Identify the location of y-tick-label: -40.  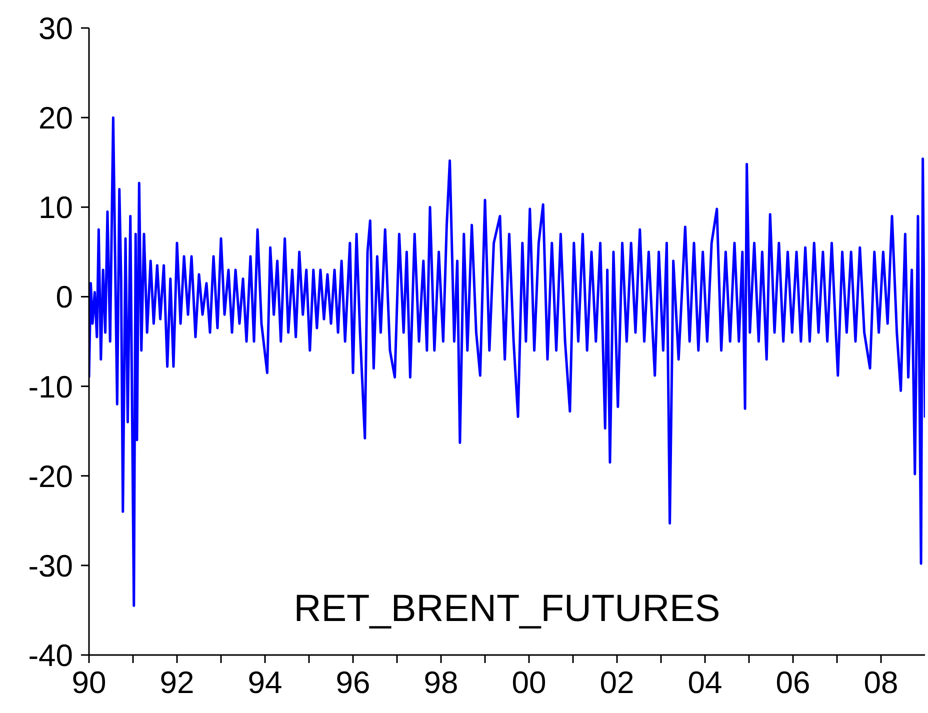
(50, 655).